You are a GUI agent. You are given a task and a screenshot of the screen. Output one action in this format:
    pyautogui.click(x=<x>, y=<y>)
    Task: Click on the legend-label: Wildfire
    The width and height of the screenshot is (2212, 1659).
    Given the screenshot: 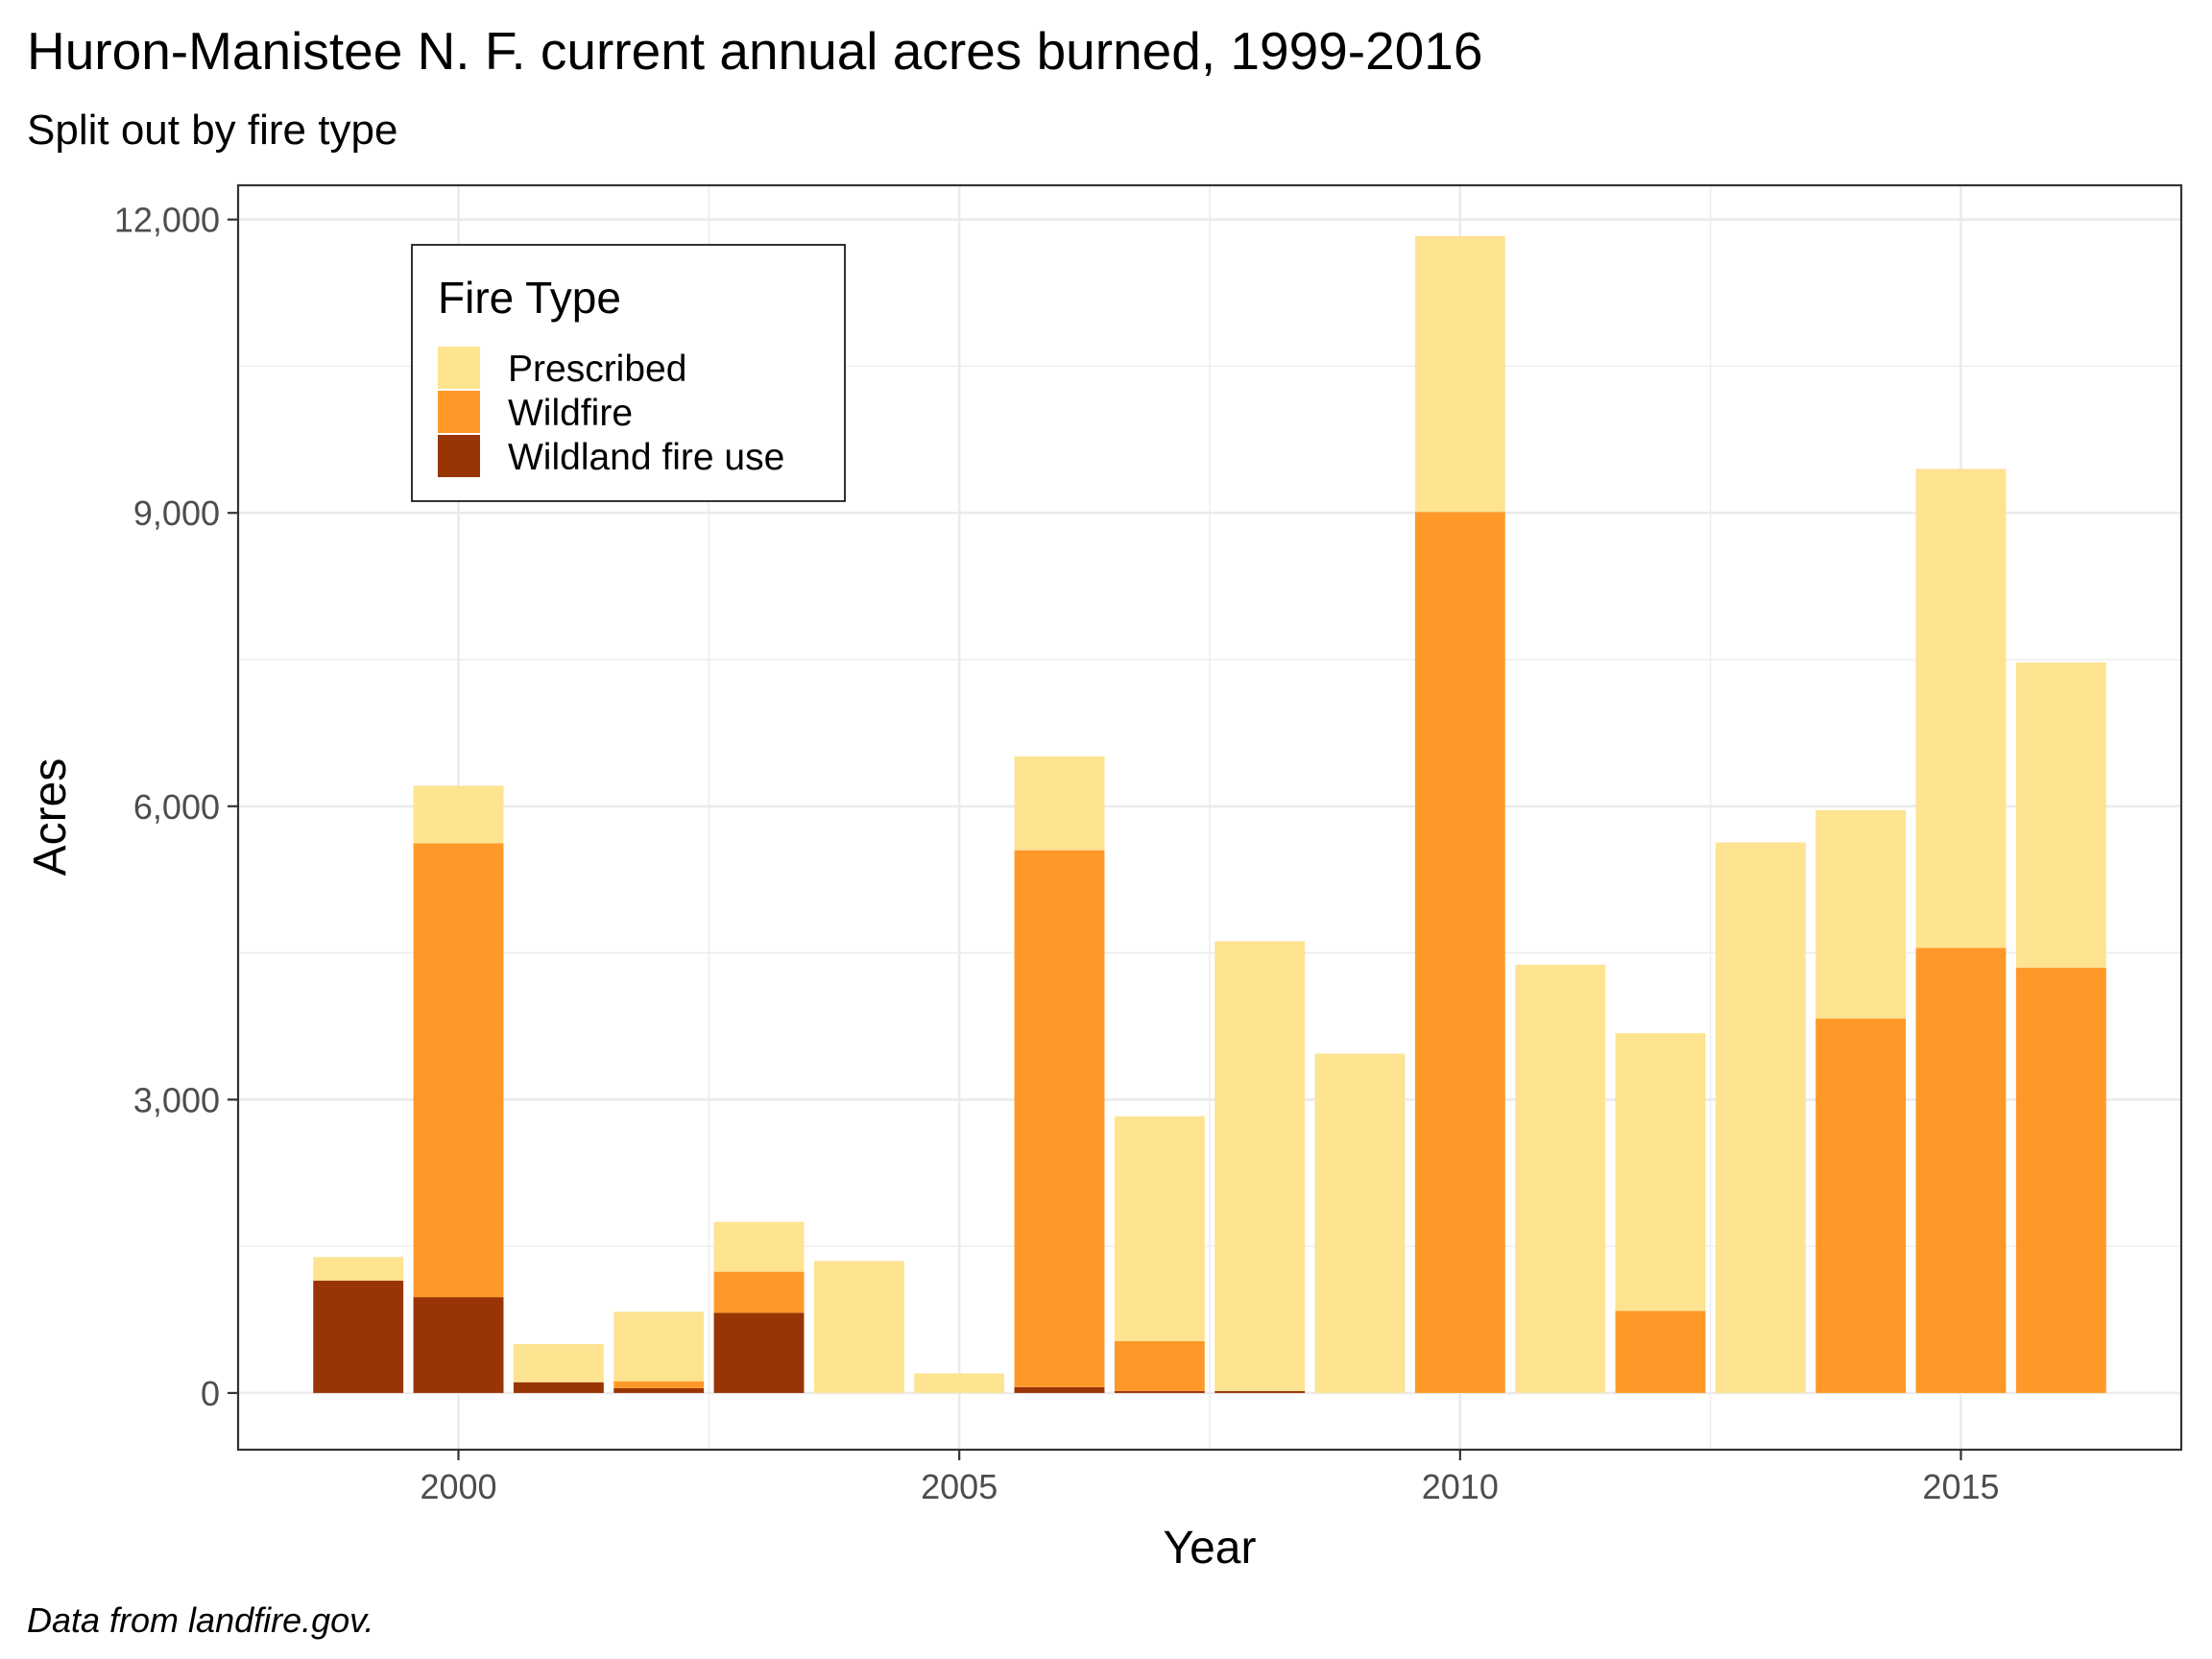 What is the action you would take?
    pyautogui.click(x=570, y=413)
    